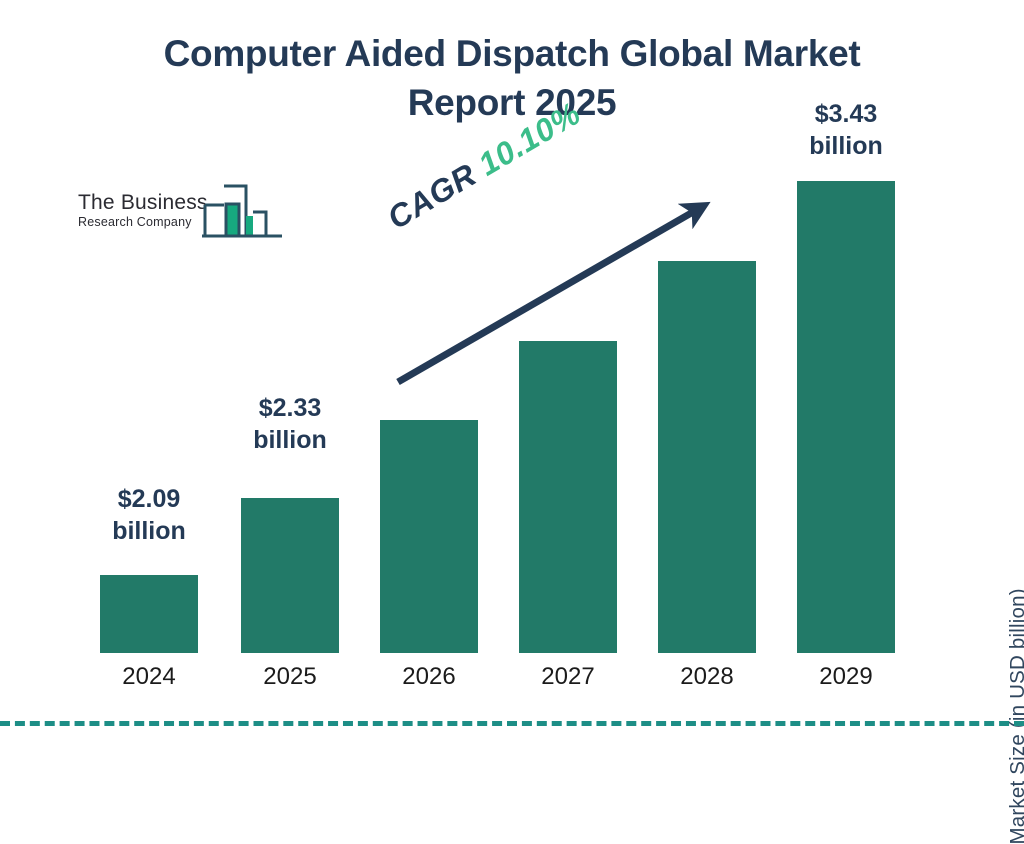  I want to click on tick-label-2027: 2027, so click(568, 676).